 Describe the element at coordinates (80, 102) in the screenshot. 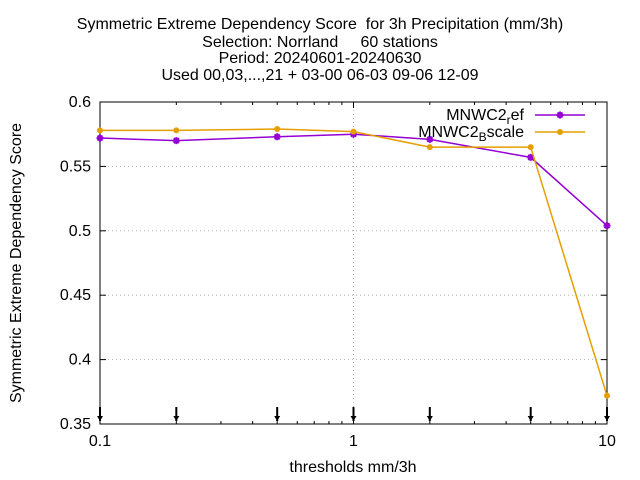

I see `y-tick-label: 0.6` at that location.